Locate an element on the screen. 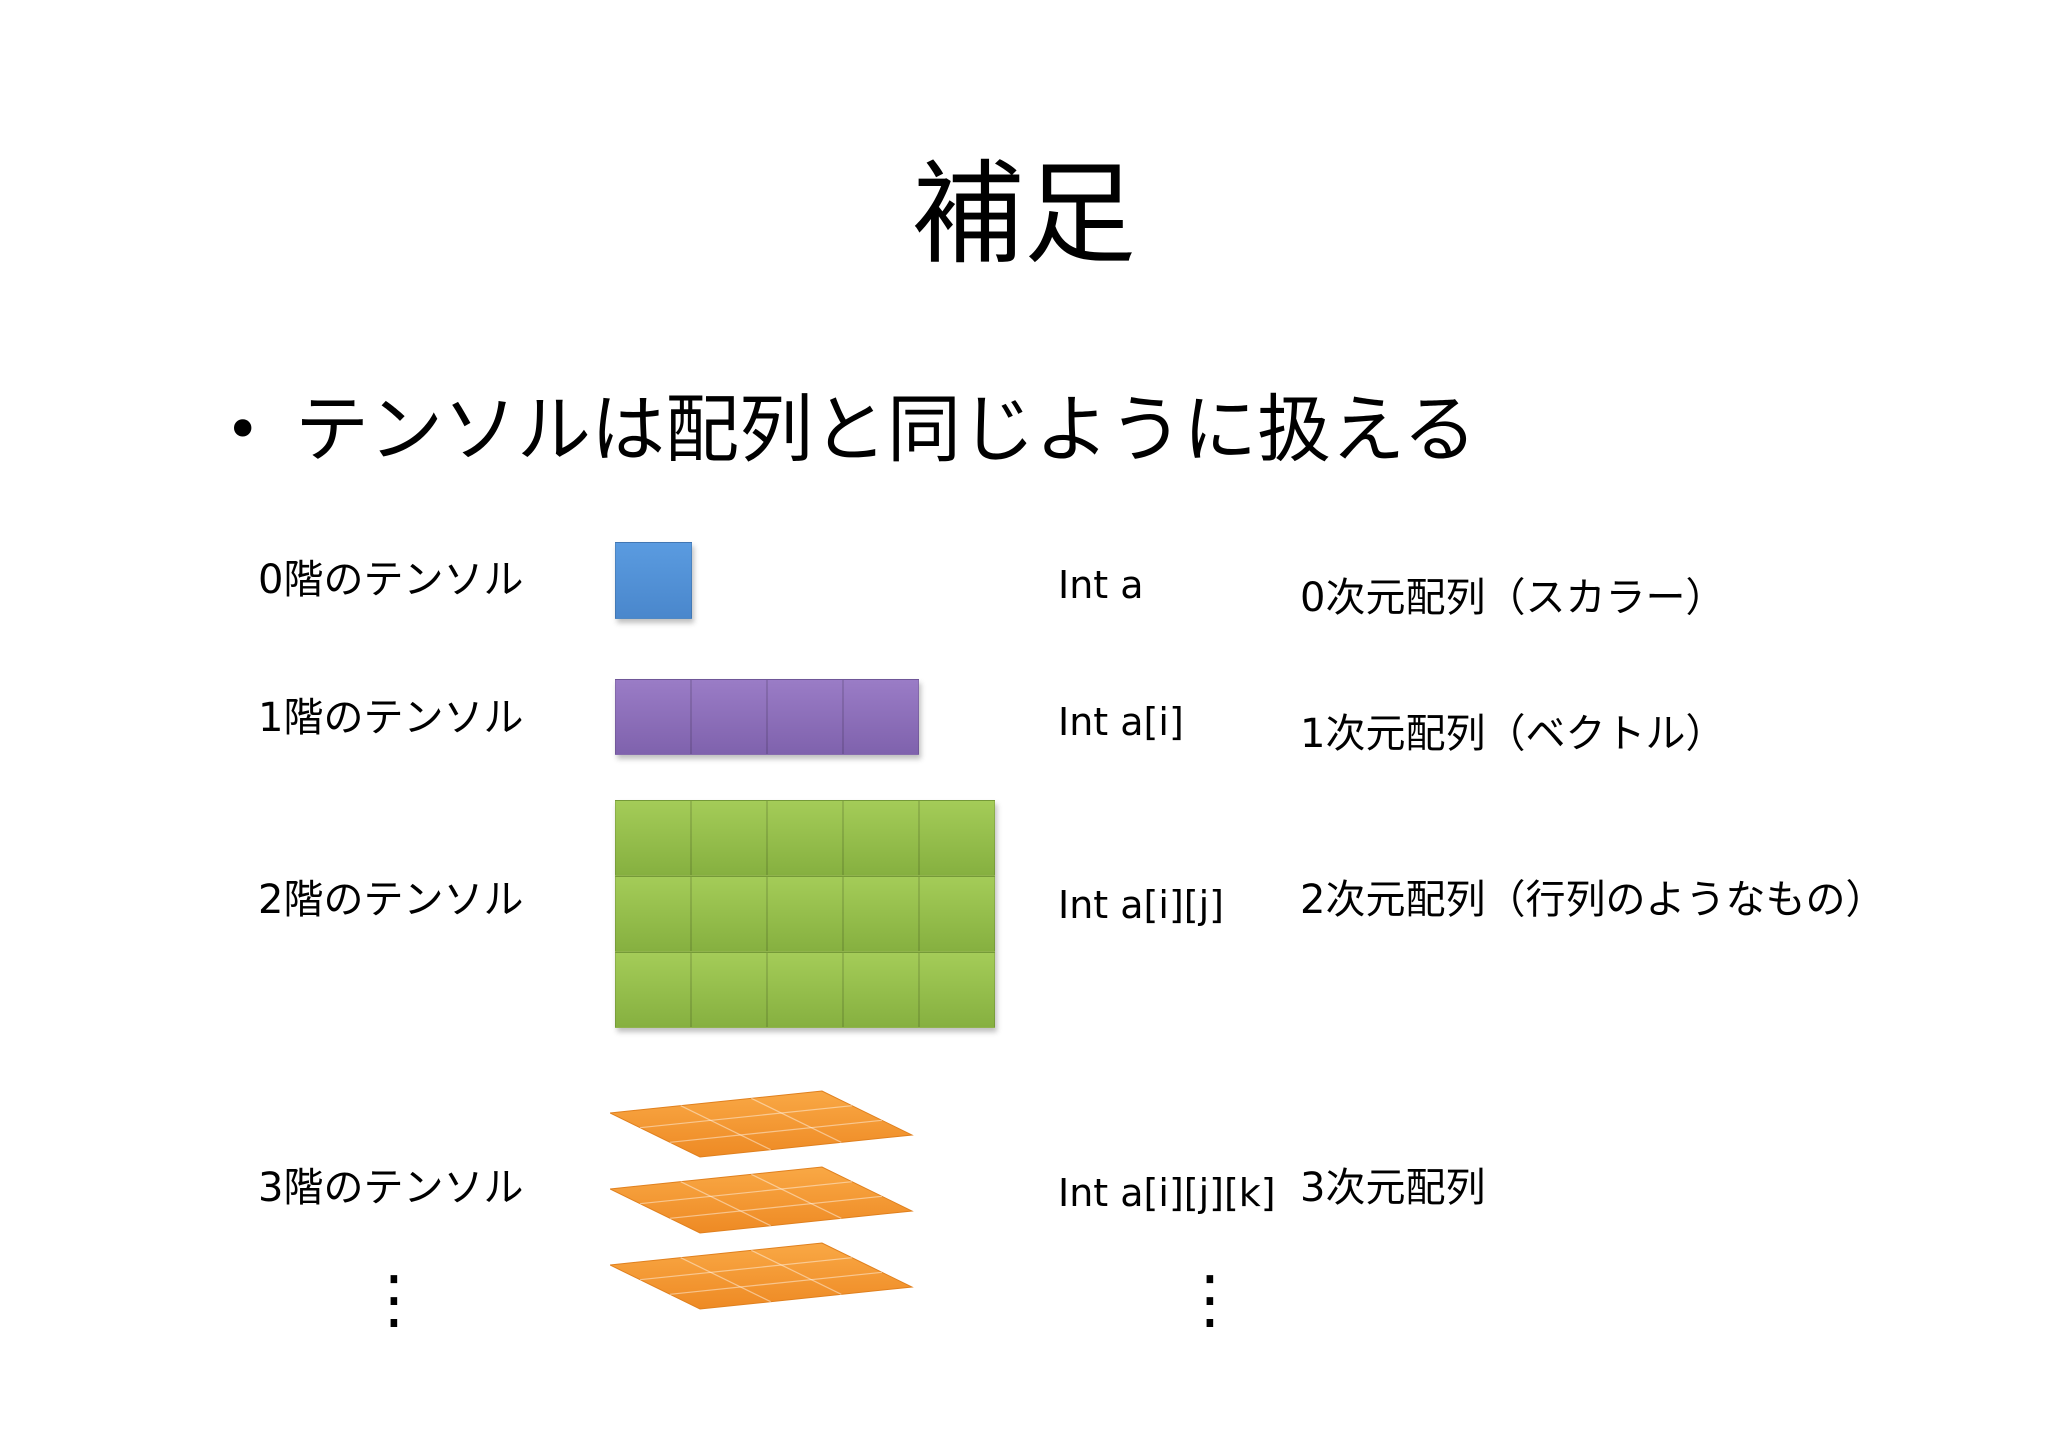 This screenshot has height=1447, width=2048. ellipsis-right-glyph: ⋮ is located at coordinates (1210, 1300).